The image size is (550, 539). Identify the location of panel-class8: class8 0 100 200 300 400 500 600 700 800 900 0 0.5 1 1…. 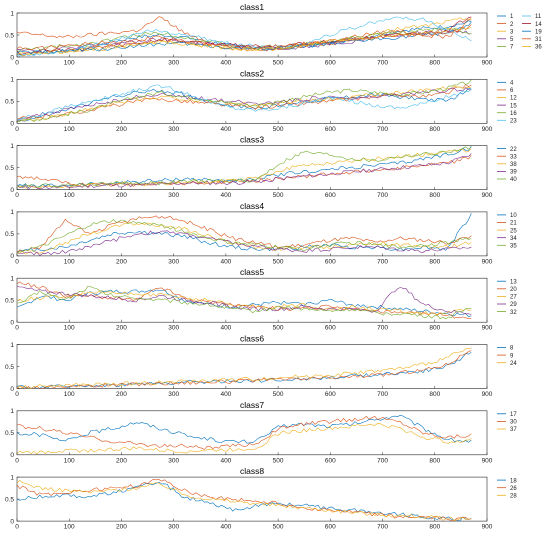
(261, 498).